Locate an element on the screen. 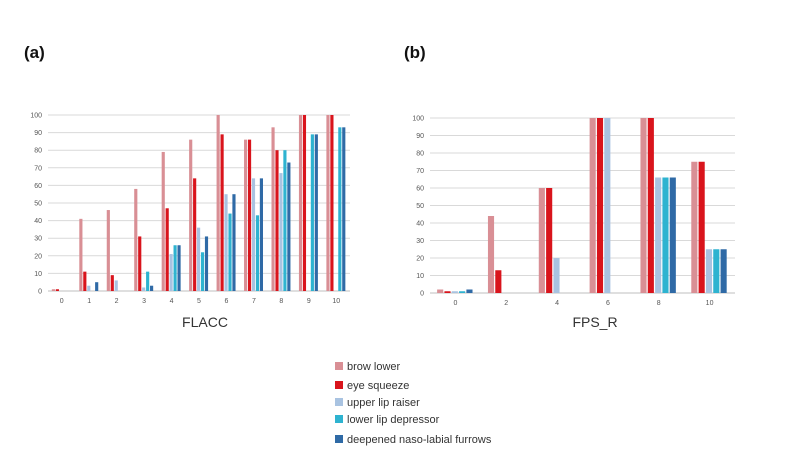 The image size is (796, 452). x-tick-label: 3 is located at coordinates (144, 301).